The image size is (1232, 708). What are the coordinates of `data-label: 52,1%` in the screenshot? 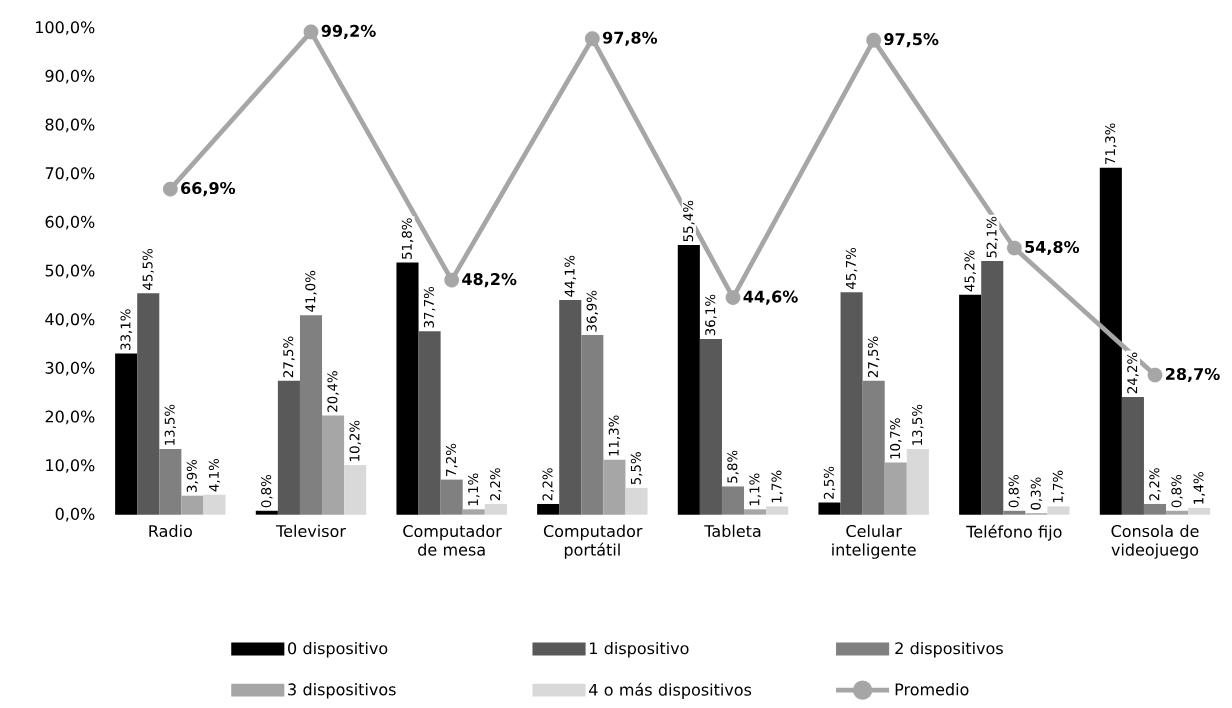 It's located at (992, 237).